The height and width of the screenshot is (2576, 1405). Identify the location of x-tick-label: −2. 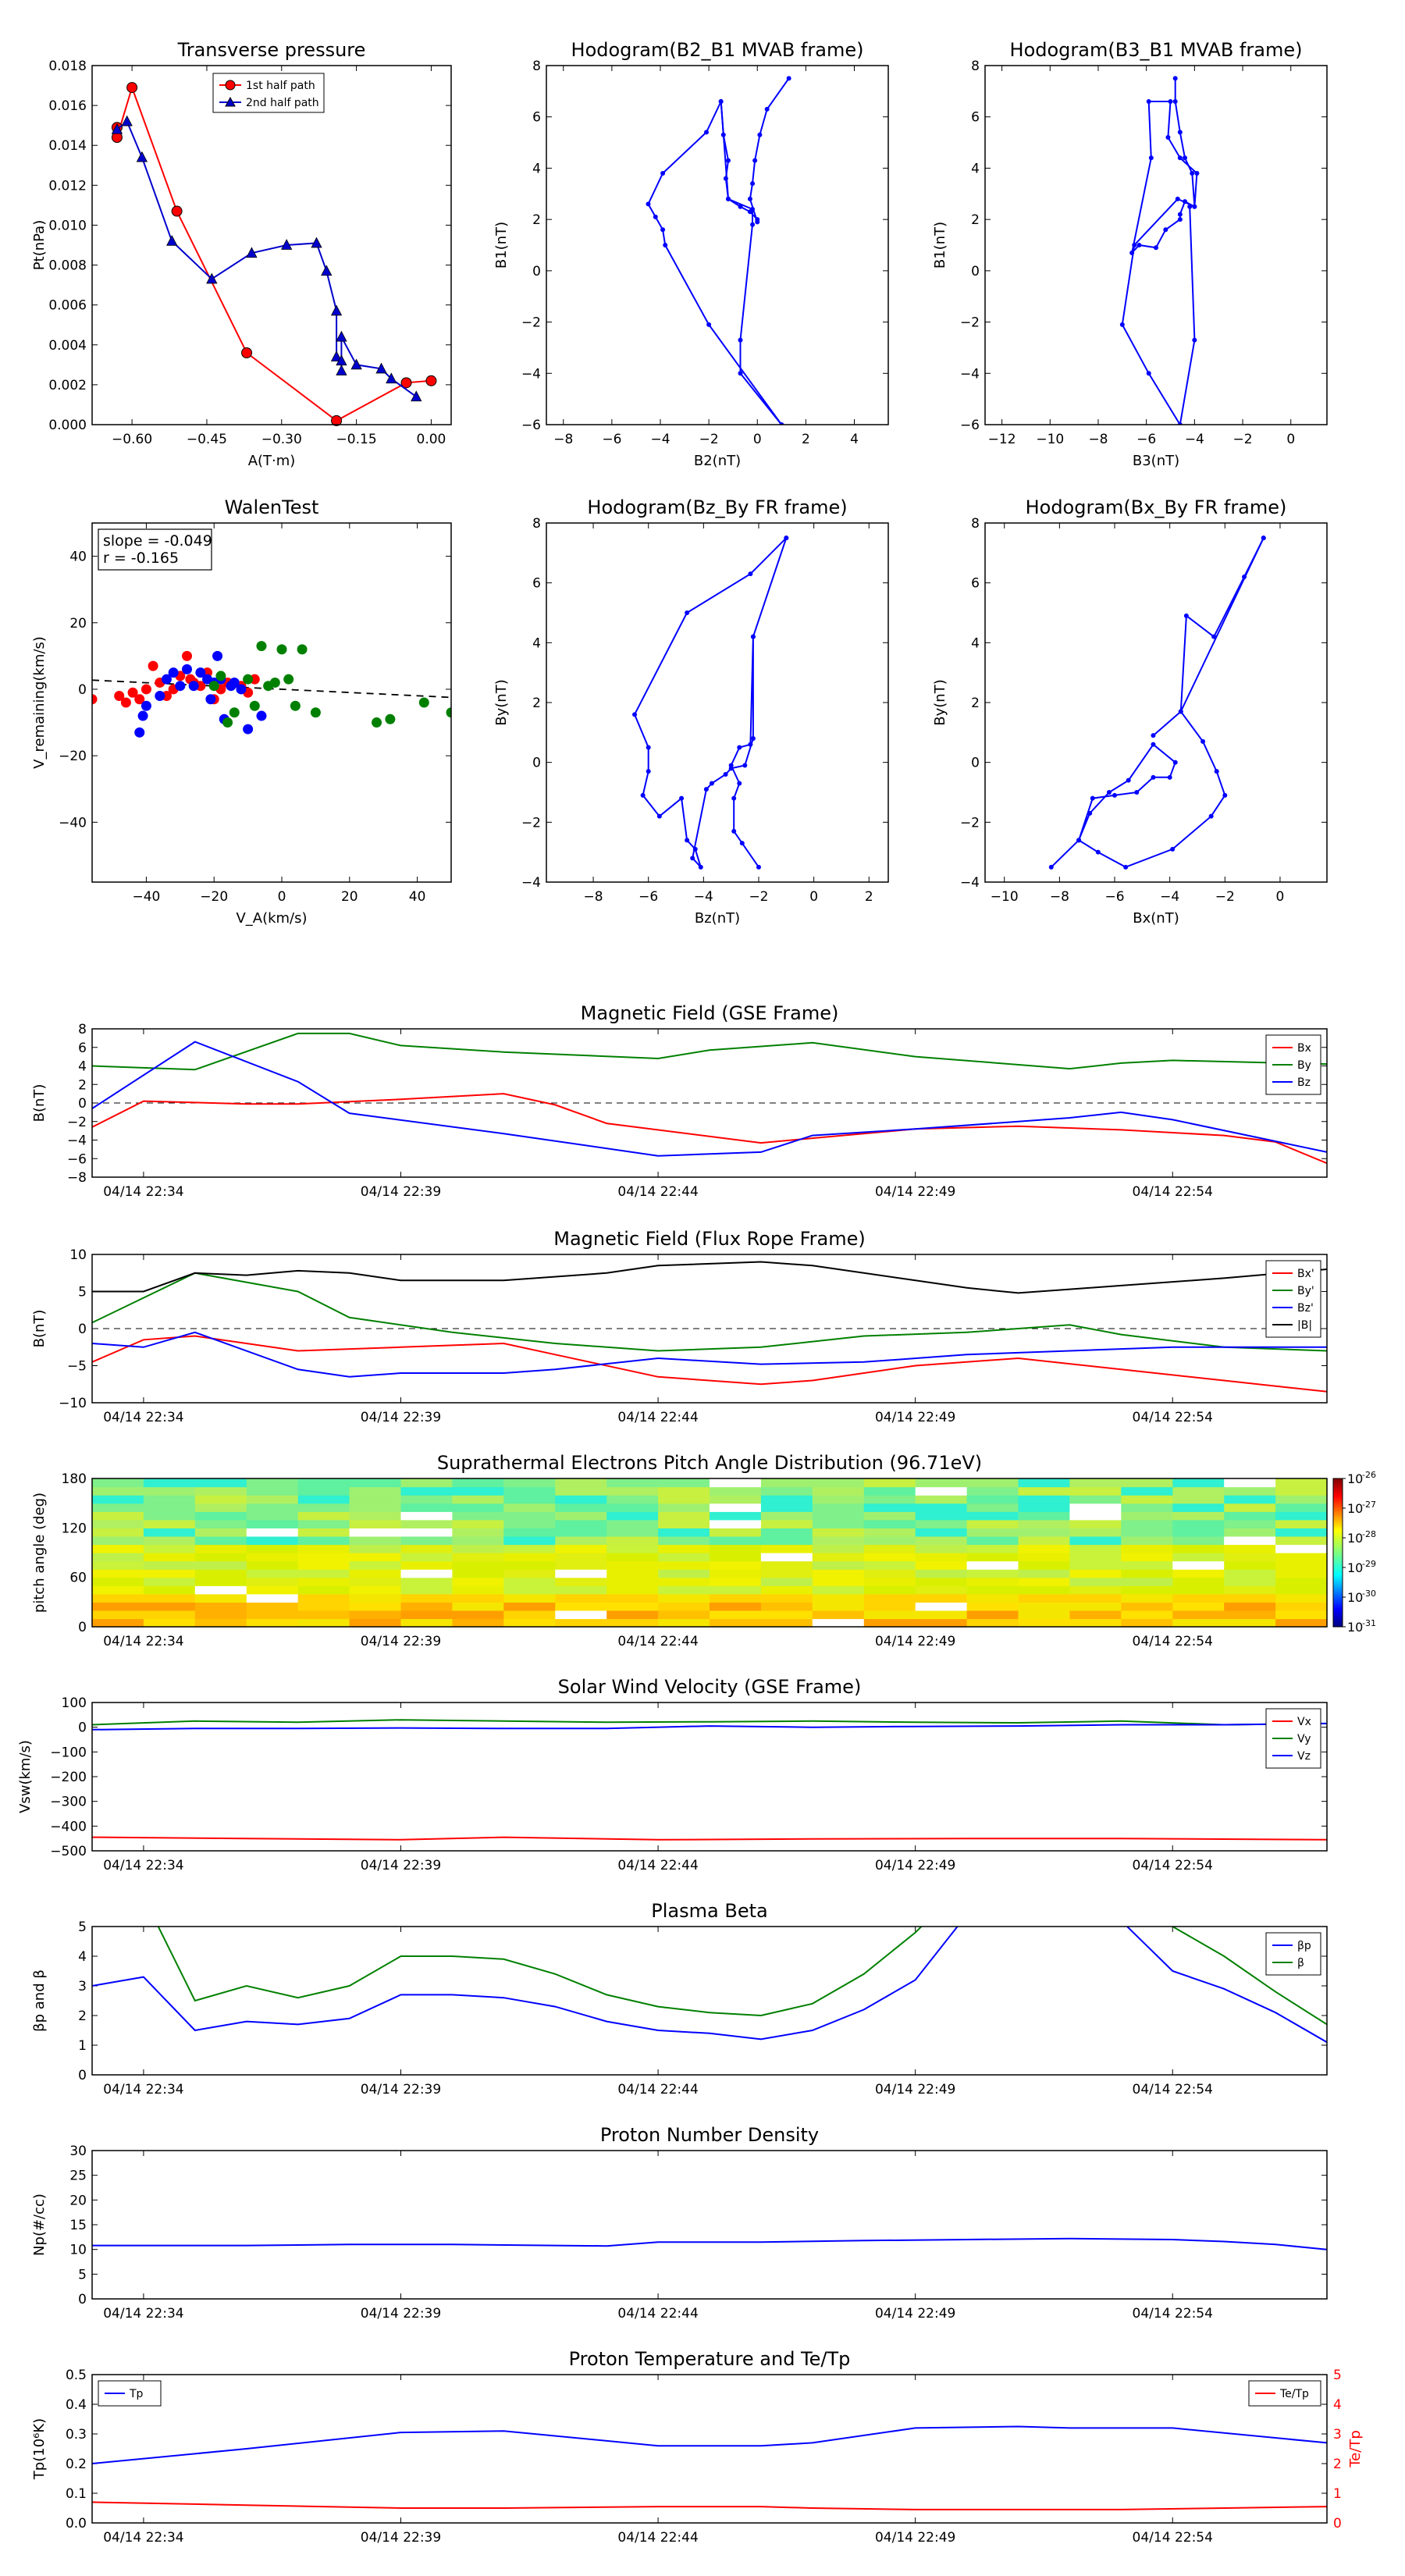
(1243, 439).